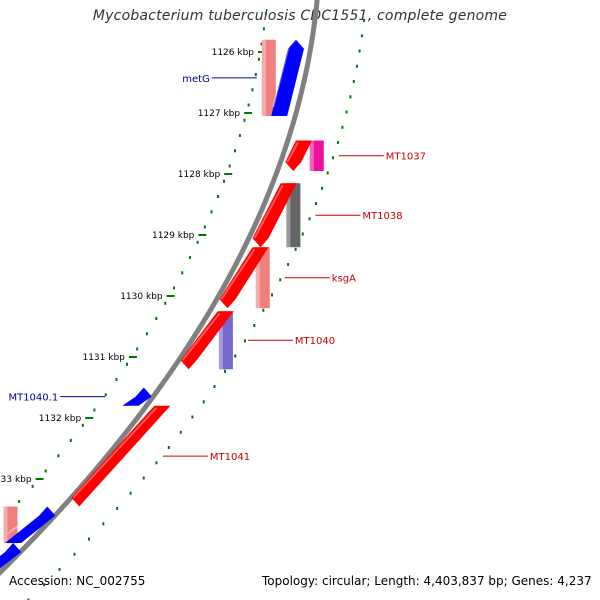  I want to click on gene-arrow-mt1043, so click(11, 563).